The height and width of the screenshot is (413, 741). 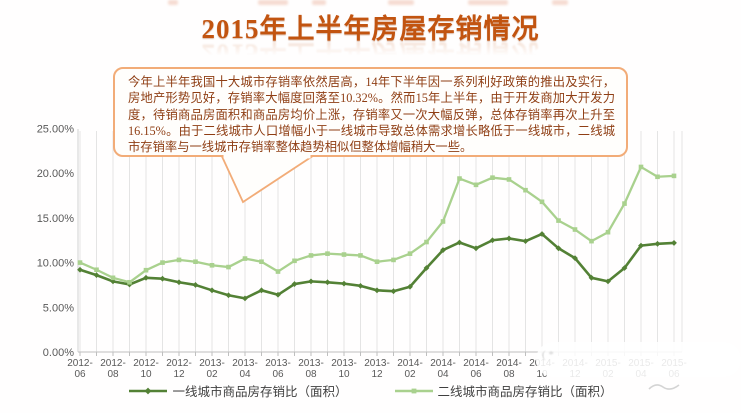 What do you see at coordinates (56, 130) in the screenshot?
I see `svg-text: 25.00%` at bounding box center [56, 130].